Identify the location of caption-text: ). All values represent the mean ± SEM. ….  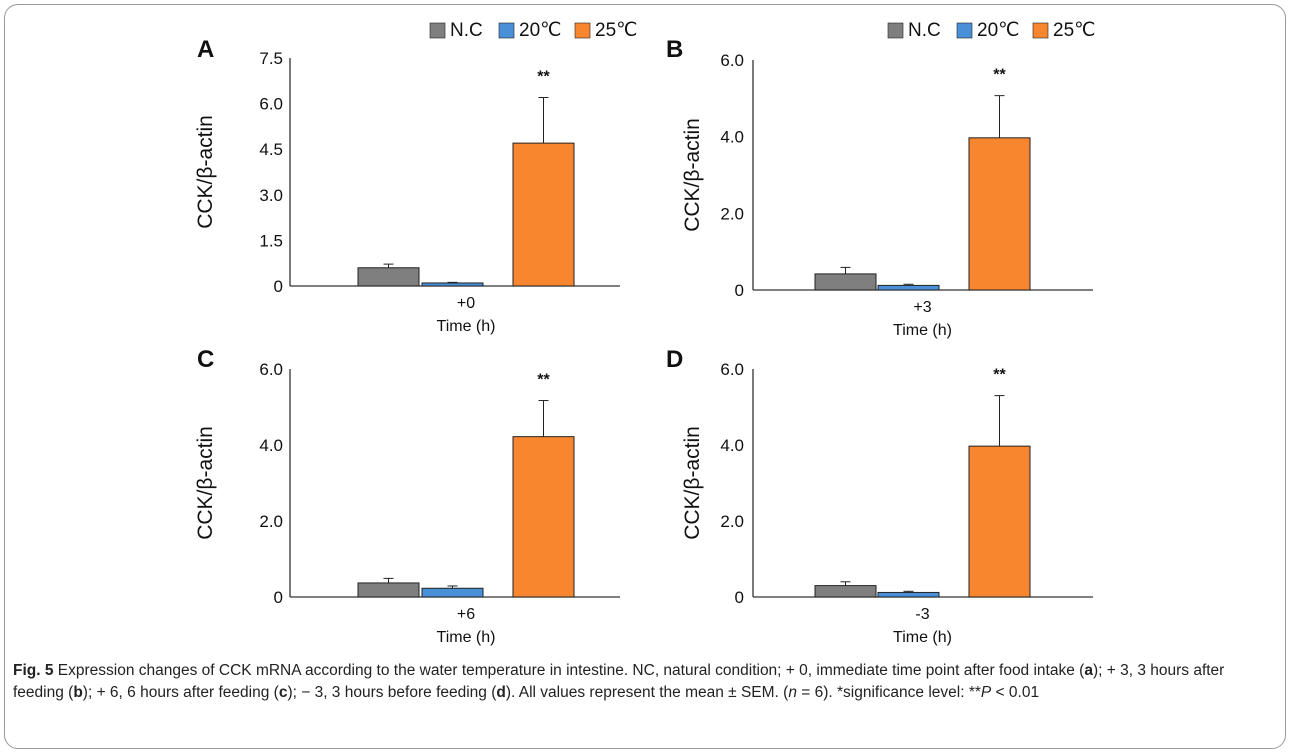
(647, 692).